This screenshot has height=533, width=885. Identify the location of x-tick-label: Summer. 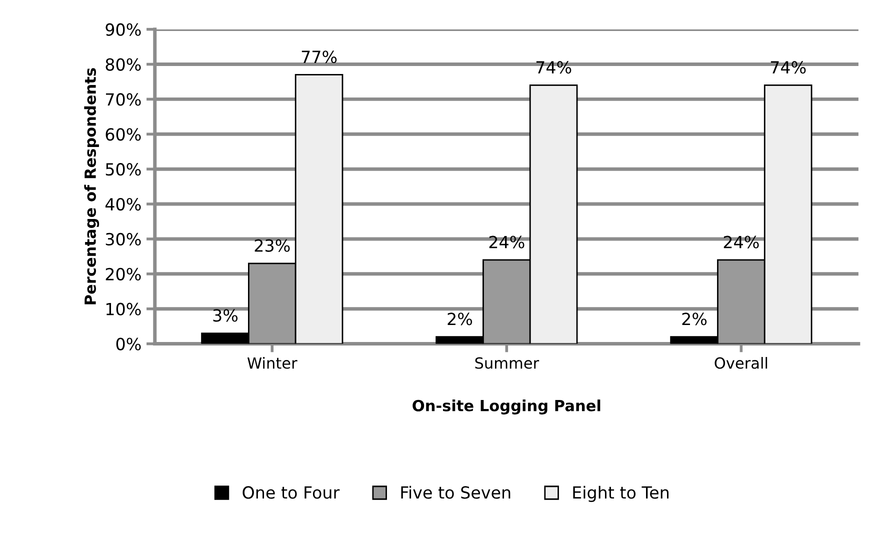
(507, 363).